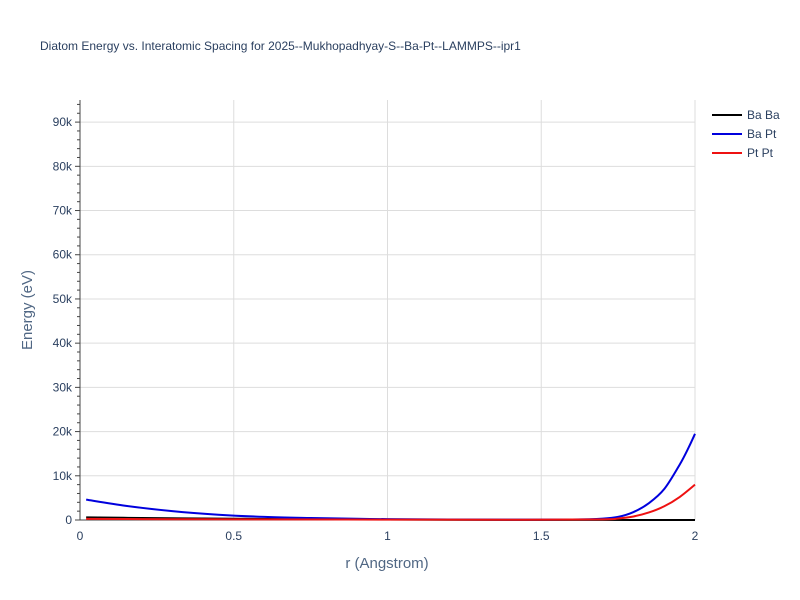 The height and width of the screenshot is (600, 800). I want to click on x-tick-label: 0, so click(80, 536).